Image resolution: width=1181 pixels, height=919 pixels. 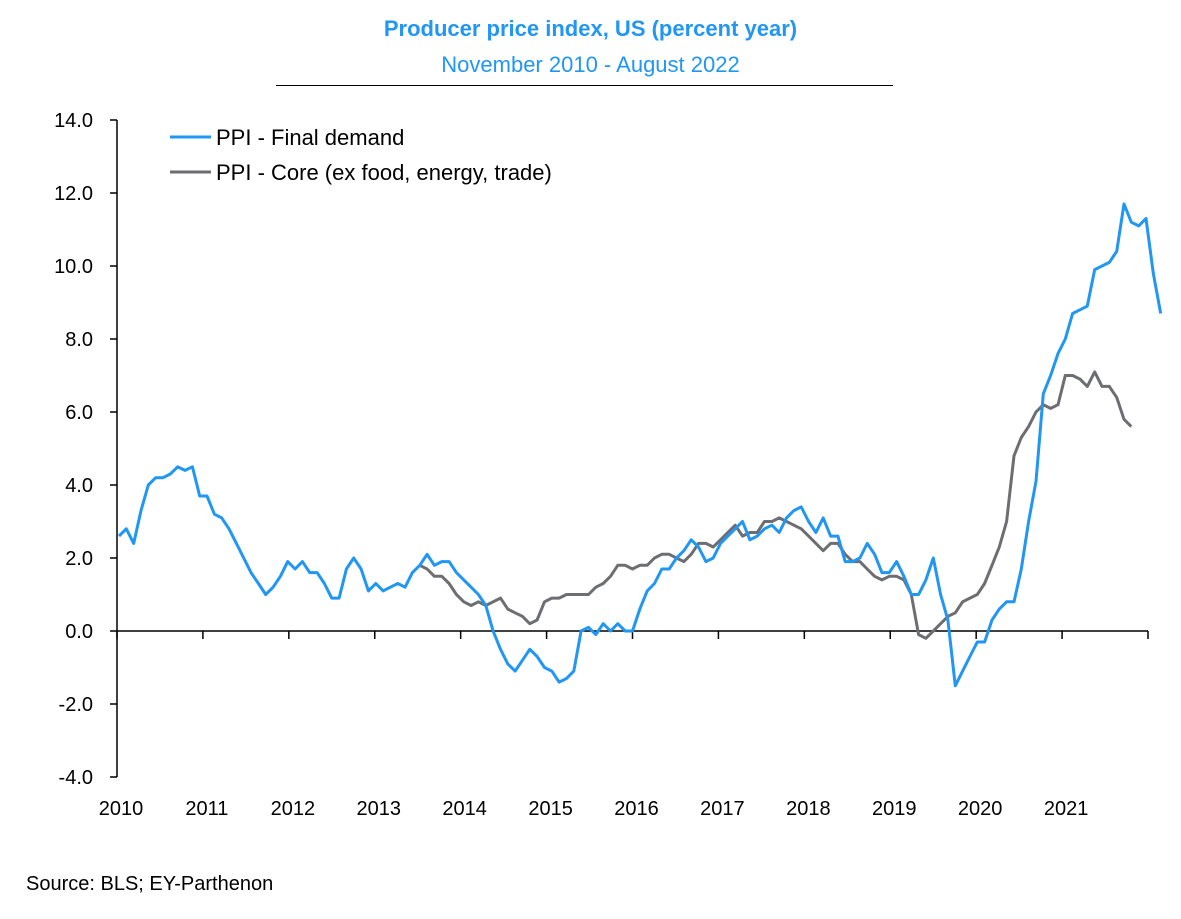 I want to click on y-tick-label: 14.0, so click(x=73, y=121).